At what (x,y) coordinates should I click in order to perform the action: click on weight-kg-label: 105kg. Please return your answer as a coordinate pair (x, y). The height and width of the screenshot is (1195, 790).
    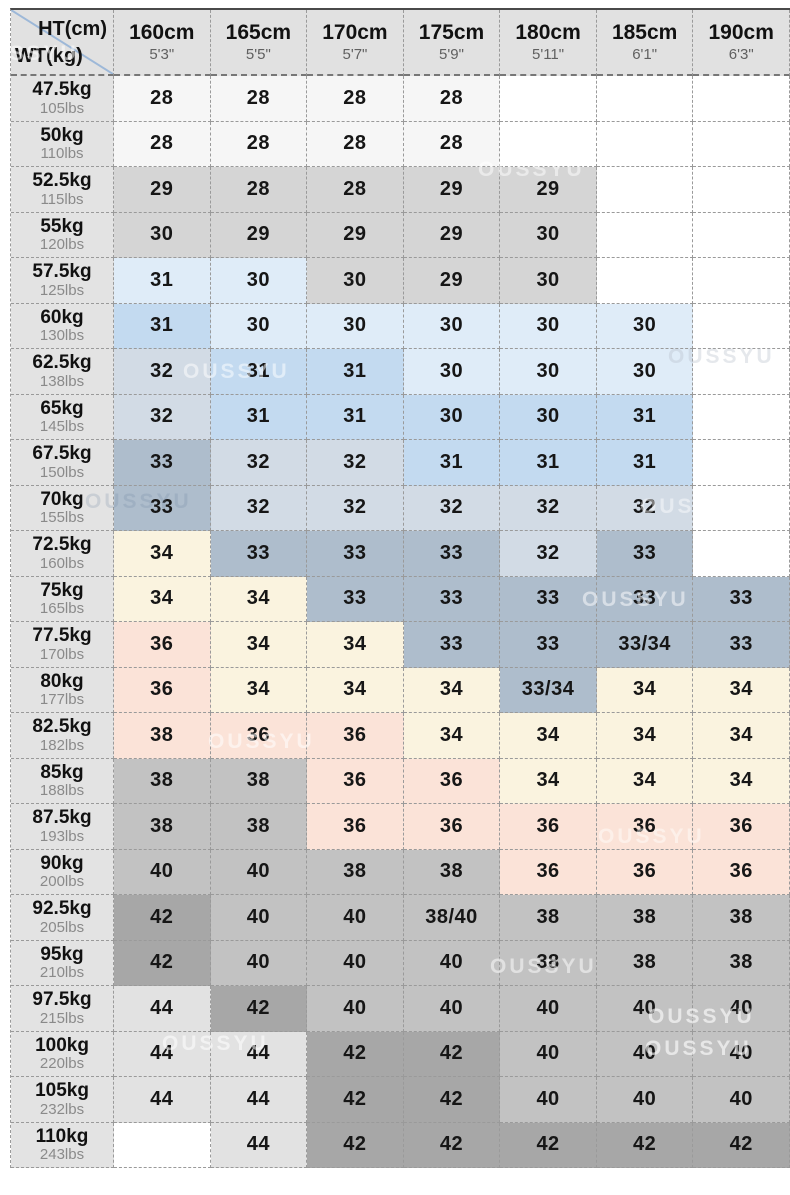
    Looking at the image, I should click on (62, 1091).